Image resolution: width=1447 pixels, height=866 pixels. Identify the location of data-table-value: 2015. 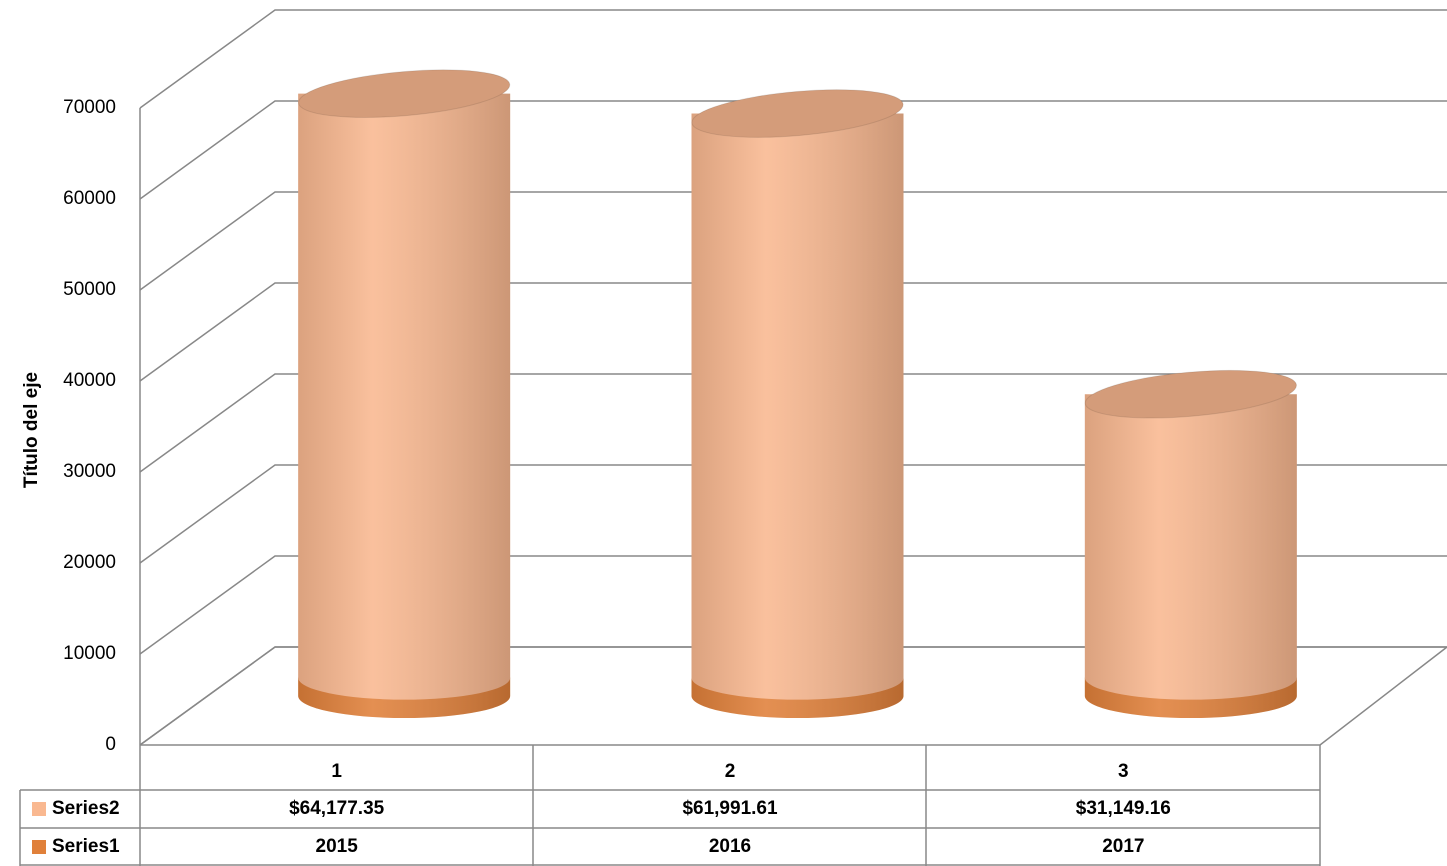
(337, 846).